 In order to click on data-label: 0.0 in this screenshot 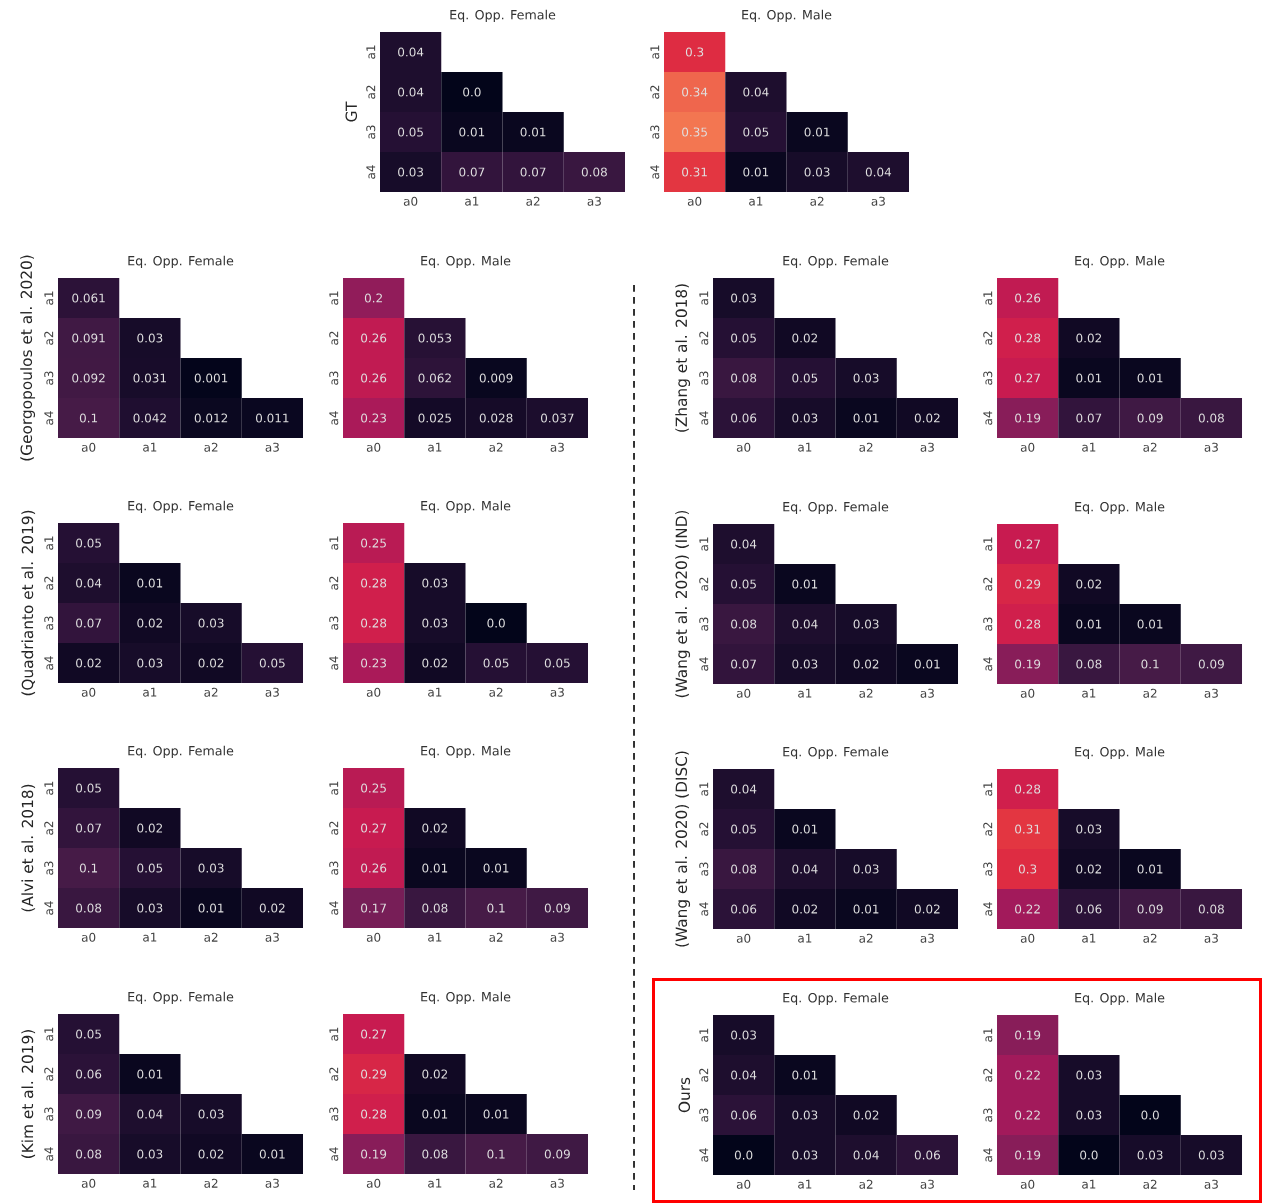, I will do `click(743, 1155)`.